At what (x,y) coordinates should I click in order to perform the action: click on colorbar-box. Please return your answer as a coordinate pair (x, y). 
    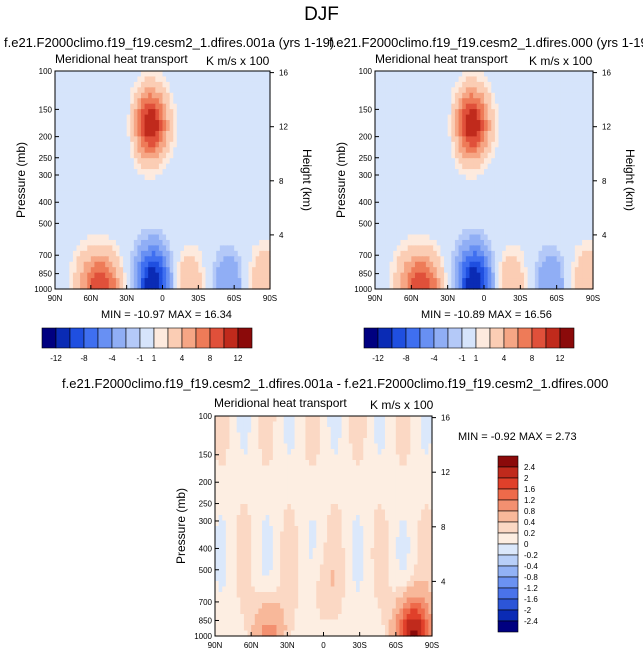
    Looking at the image, I should click on (91, 338).